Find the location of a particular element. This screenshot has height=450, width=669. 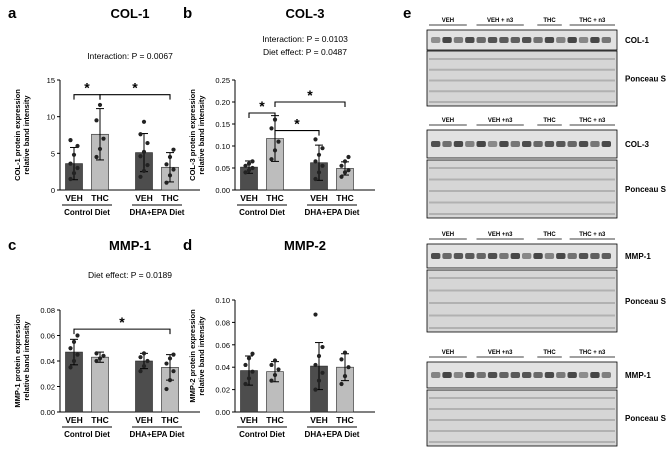

ponceau-label: Ponceau S is located at coordinates (646, 79).